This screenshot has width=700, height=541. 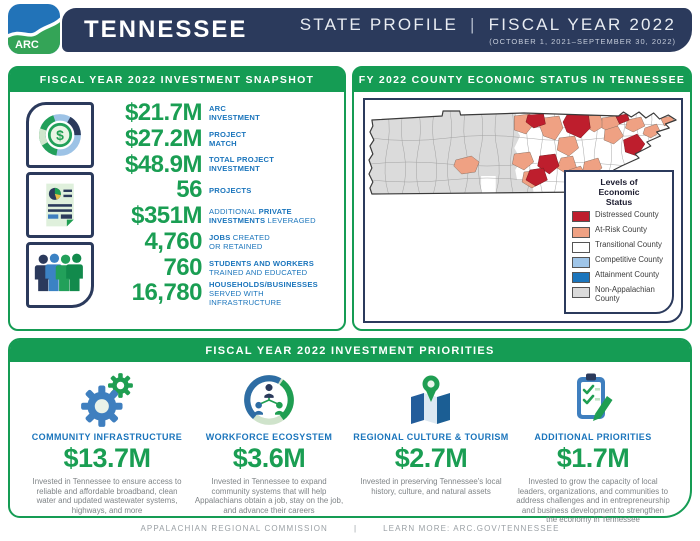 What do you see at coordinates (619, 191) in the screenshot?
I see `legend-title: Levels of Economic Status` at bounding box center [619, 191].